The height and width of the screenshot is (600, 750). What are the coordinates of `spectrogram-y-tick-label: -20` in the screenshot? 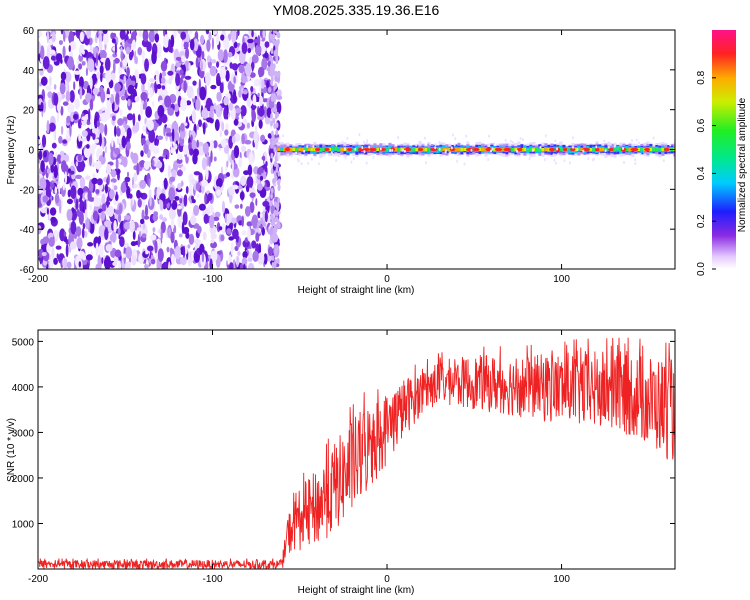 It's located at (27, 190).